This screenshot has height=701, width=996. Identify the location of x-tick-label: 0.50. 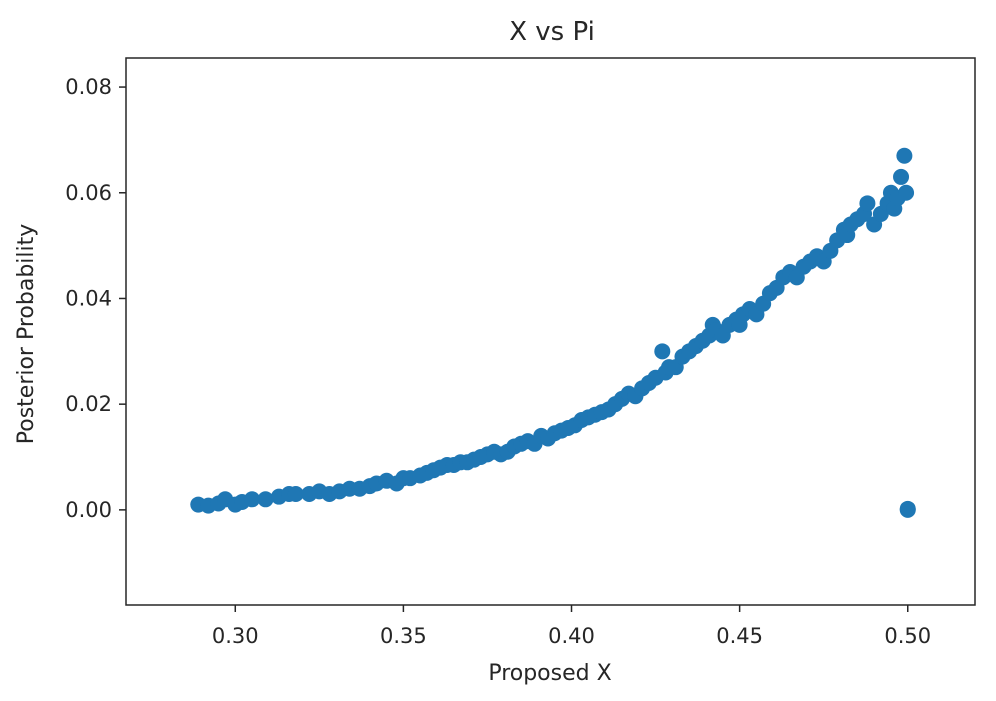
(907, 636).